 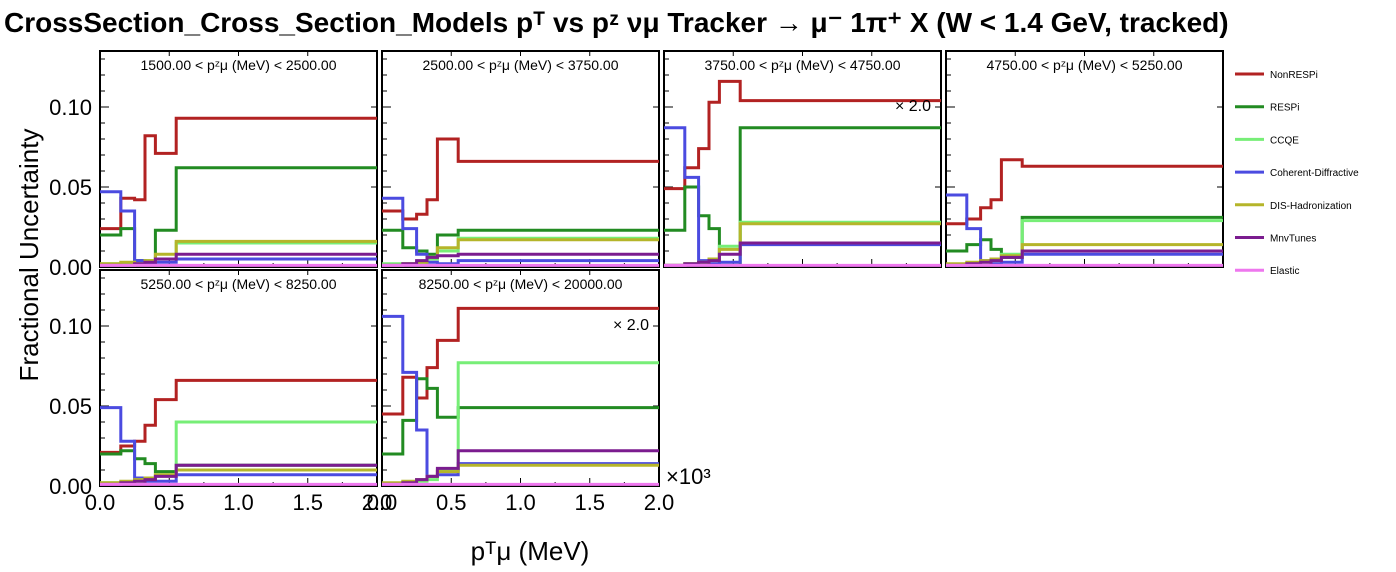 What do you see at coordinates (803, 65) in the screenshot?
I see `panel-label: 3750.00 < pᶻμ (MeV) < 4750.00` at bounding box center [803, 65].